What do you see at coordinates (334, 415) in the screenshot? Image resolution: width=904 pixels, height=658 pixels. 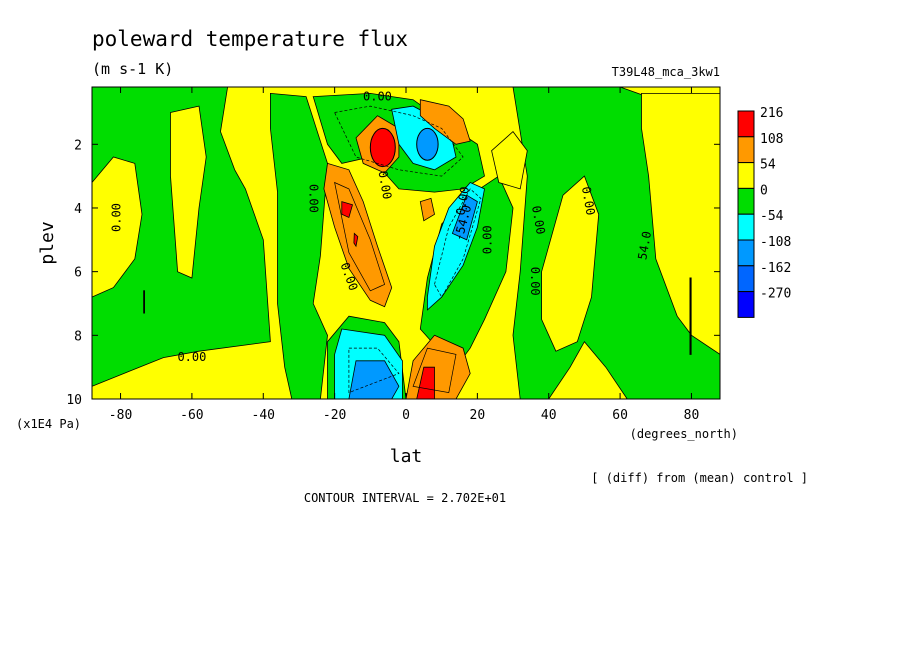 I see `x-tick-label: -20` at bounding box center [334, 415].